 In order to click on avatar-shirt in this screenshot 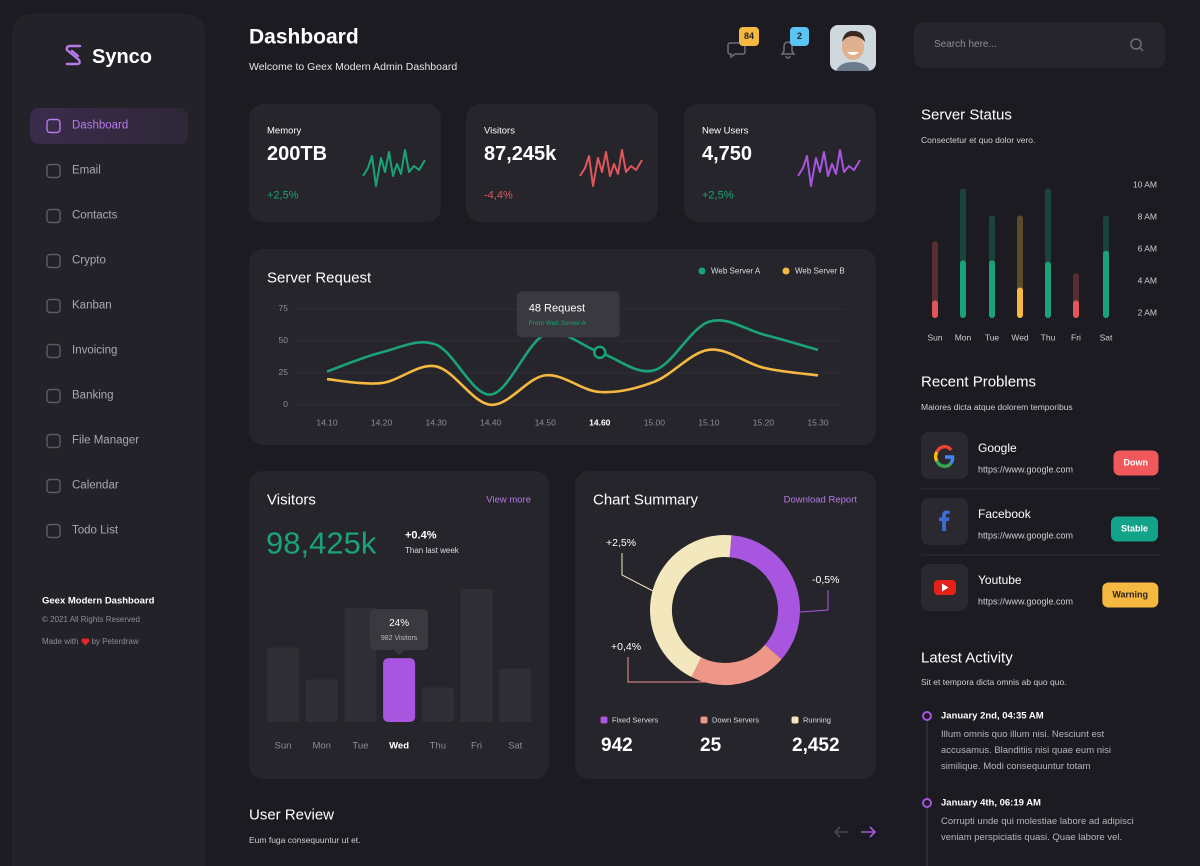, I will do `click(853, 66)`.